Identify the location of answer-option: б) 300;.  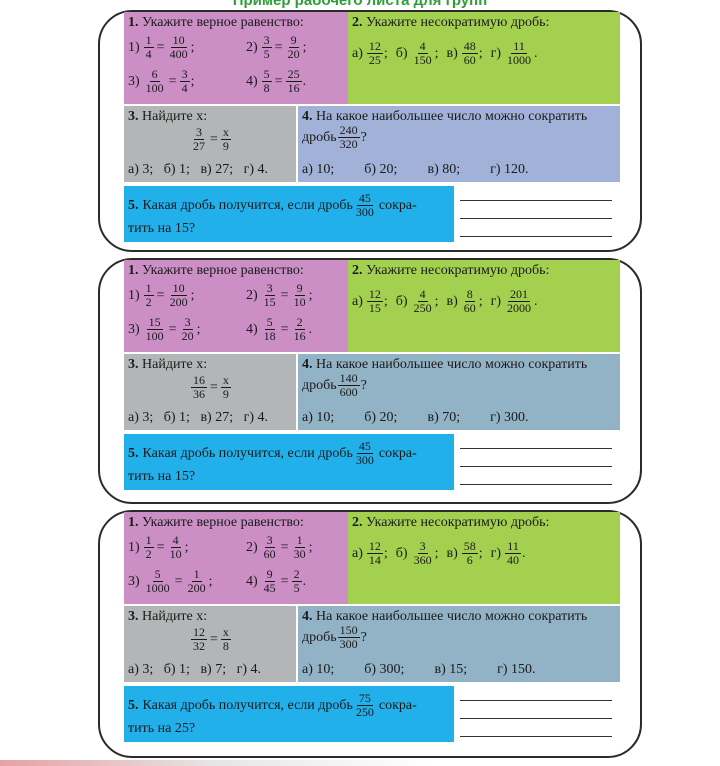
(384, 669).